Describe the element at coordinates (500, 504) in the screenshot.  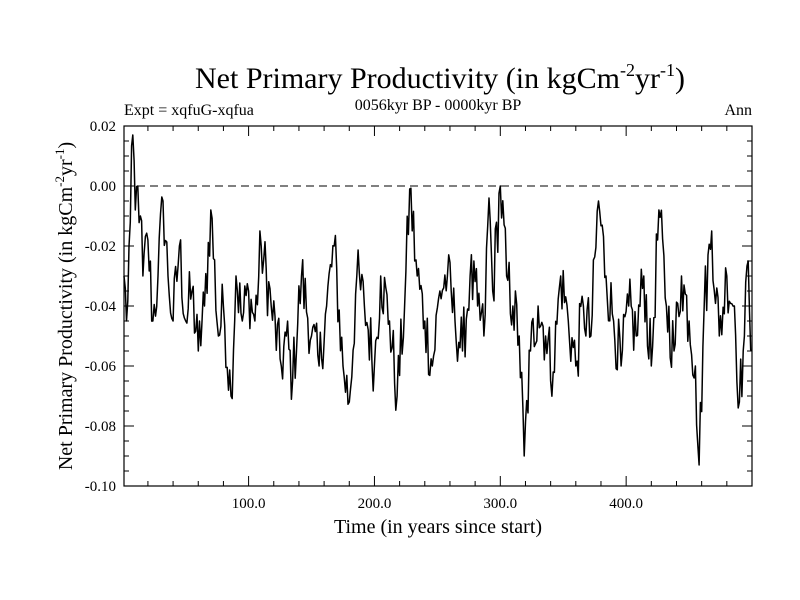
I see `x-tick-label: 300.0` at that location.